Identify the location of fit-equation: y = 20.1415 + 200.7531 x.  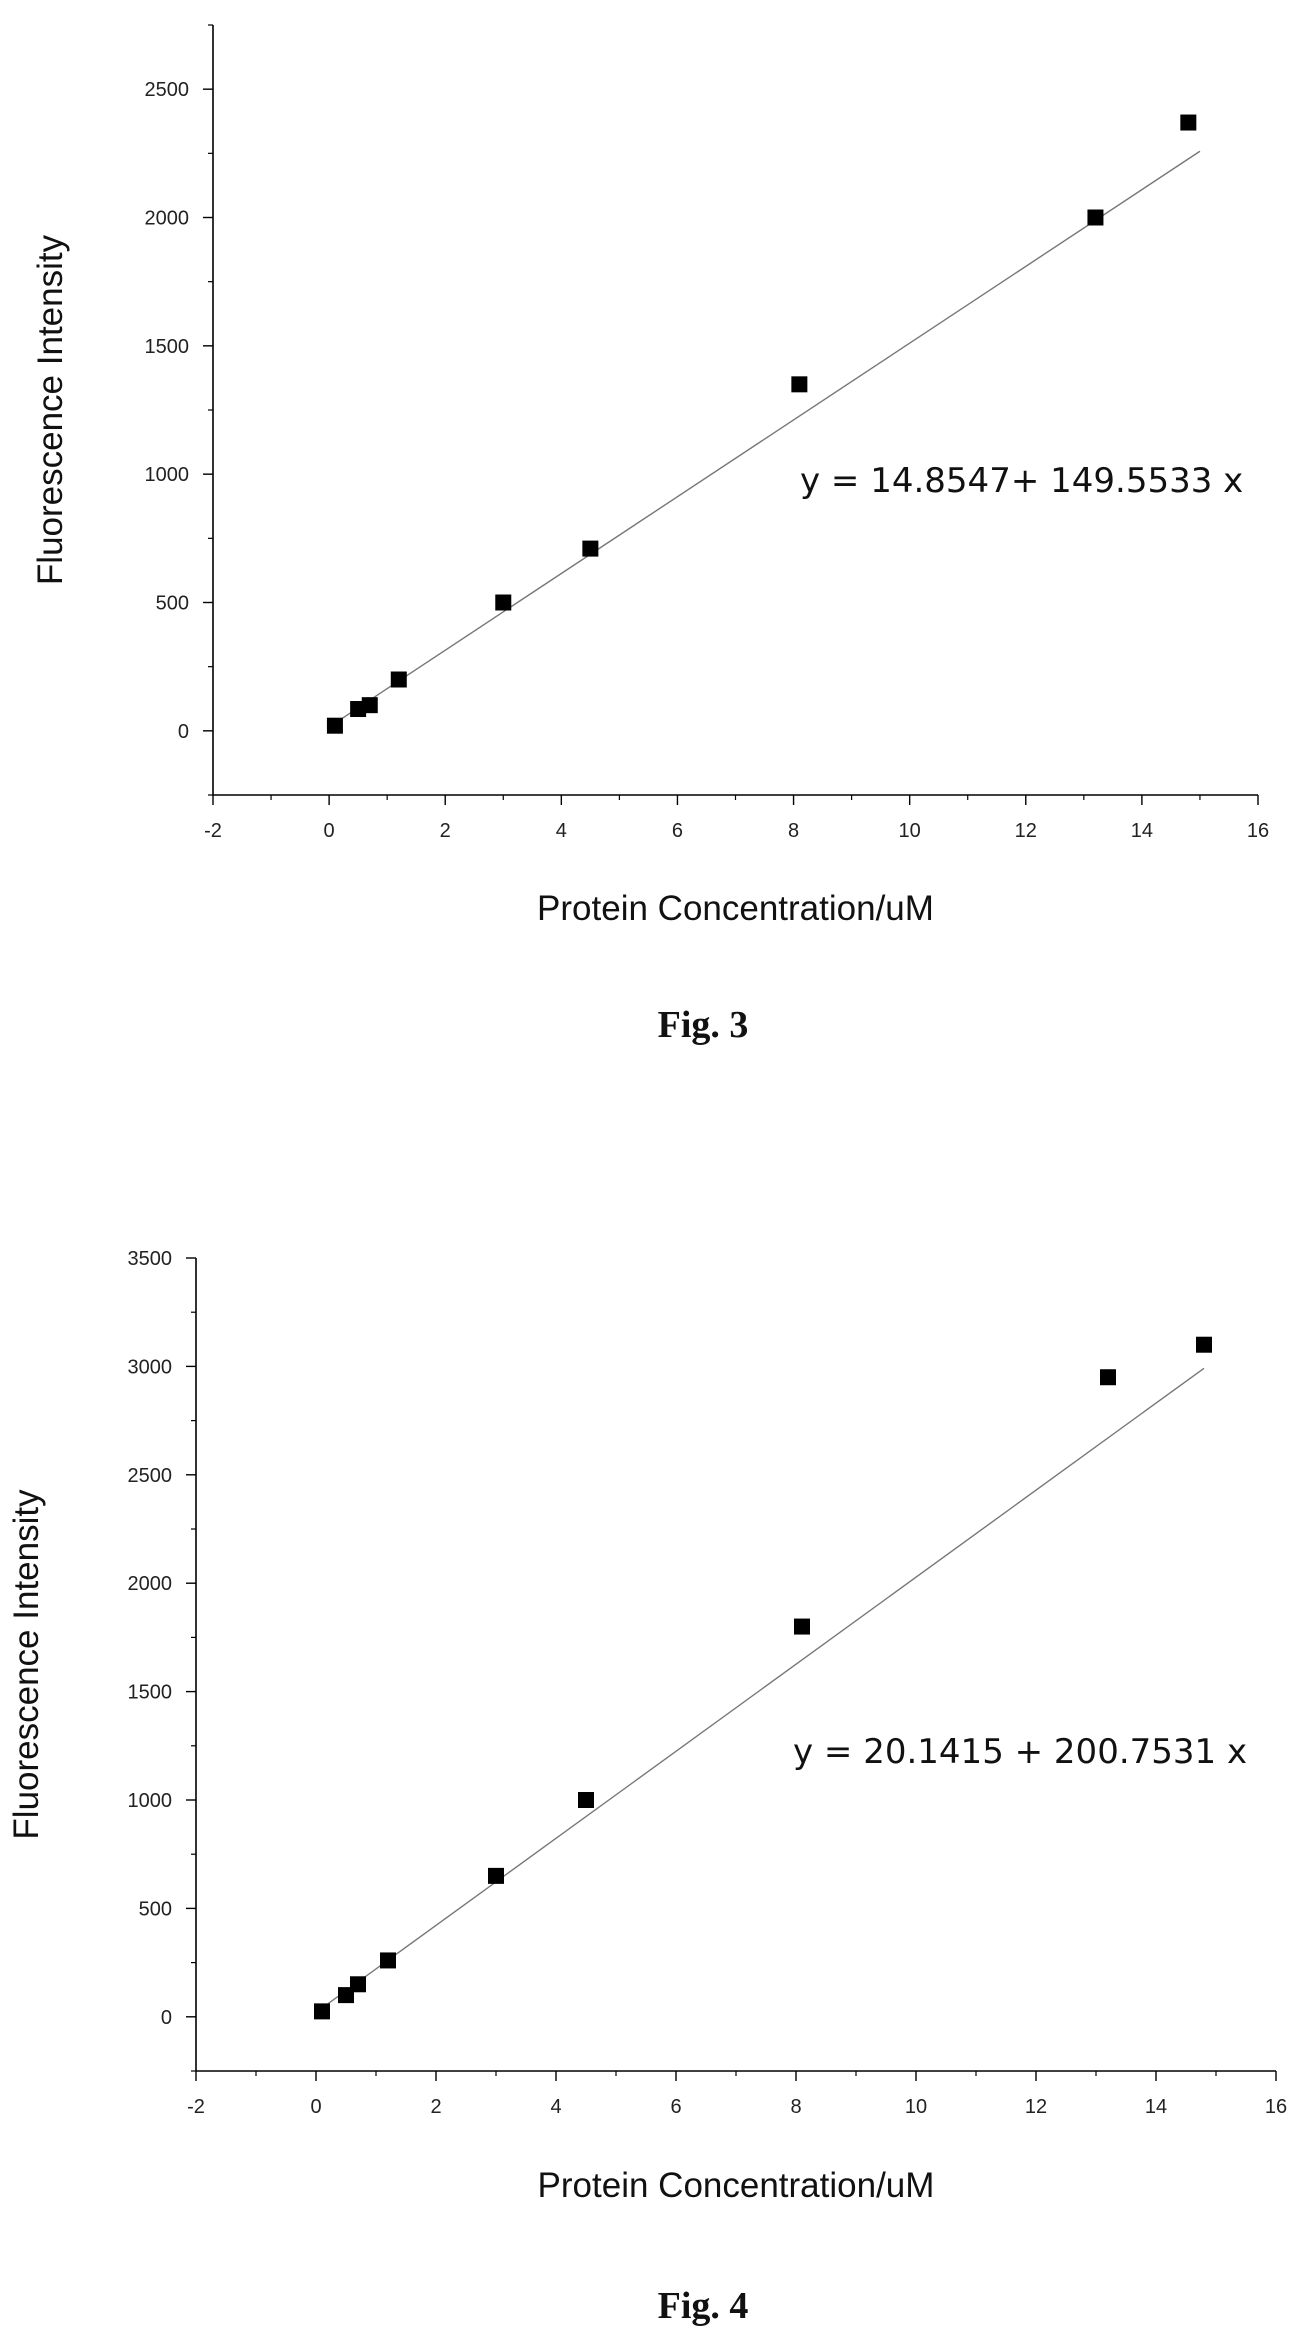
(1020, 1752).